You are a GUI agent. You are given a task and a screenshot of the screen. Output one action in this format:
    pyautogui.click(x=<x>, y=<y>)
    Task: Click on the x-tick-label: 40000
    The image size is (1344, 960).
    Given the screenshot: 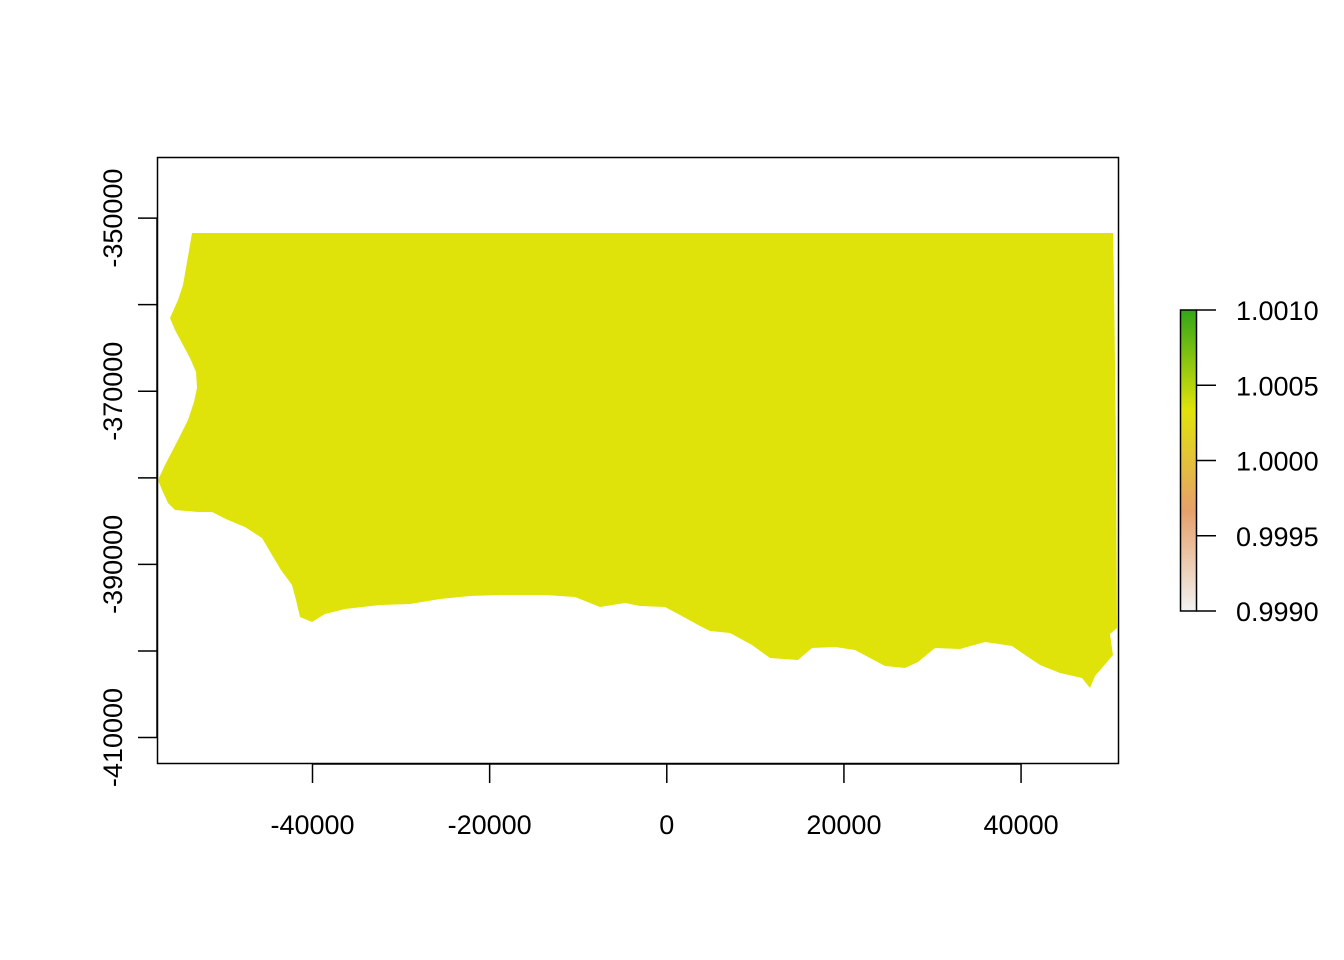 What is the action you would take?
    pyautogui.click(x=1021, y=825)
    